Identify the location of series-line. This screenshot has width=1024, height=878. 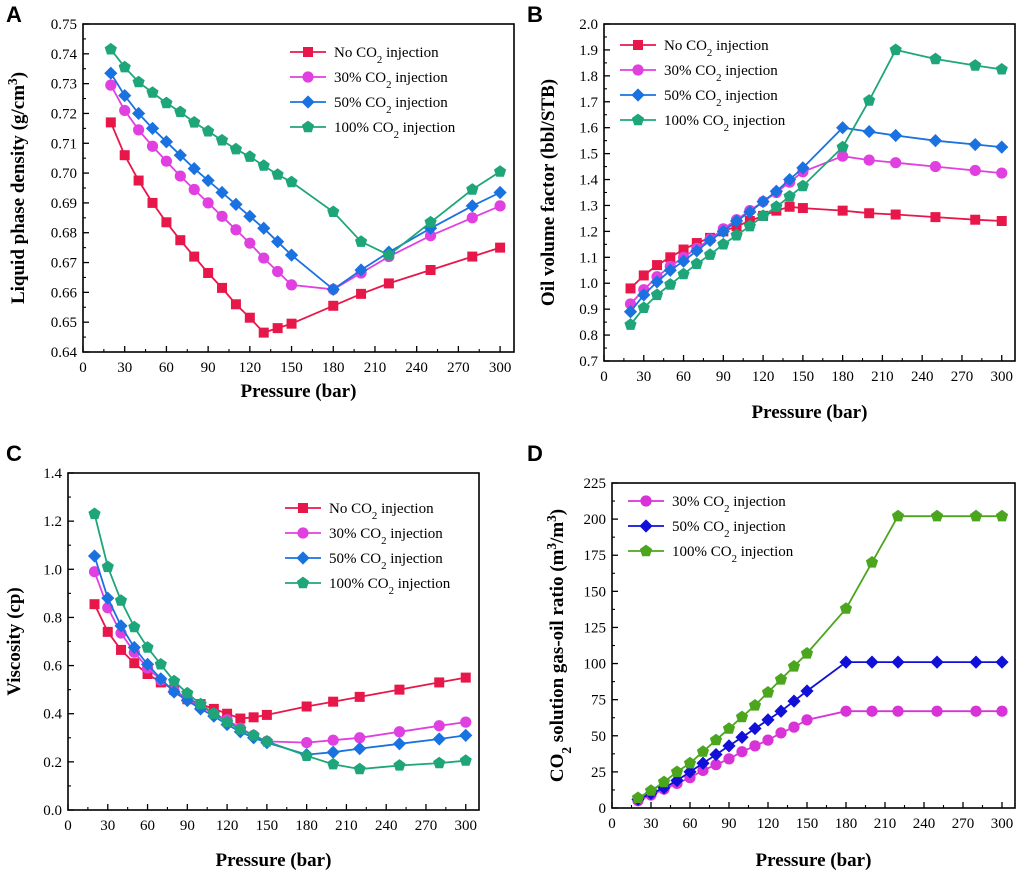
(815, 219).